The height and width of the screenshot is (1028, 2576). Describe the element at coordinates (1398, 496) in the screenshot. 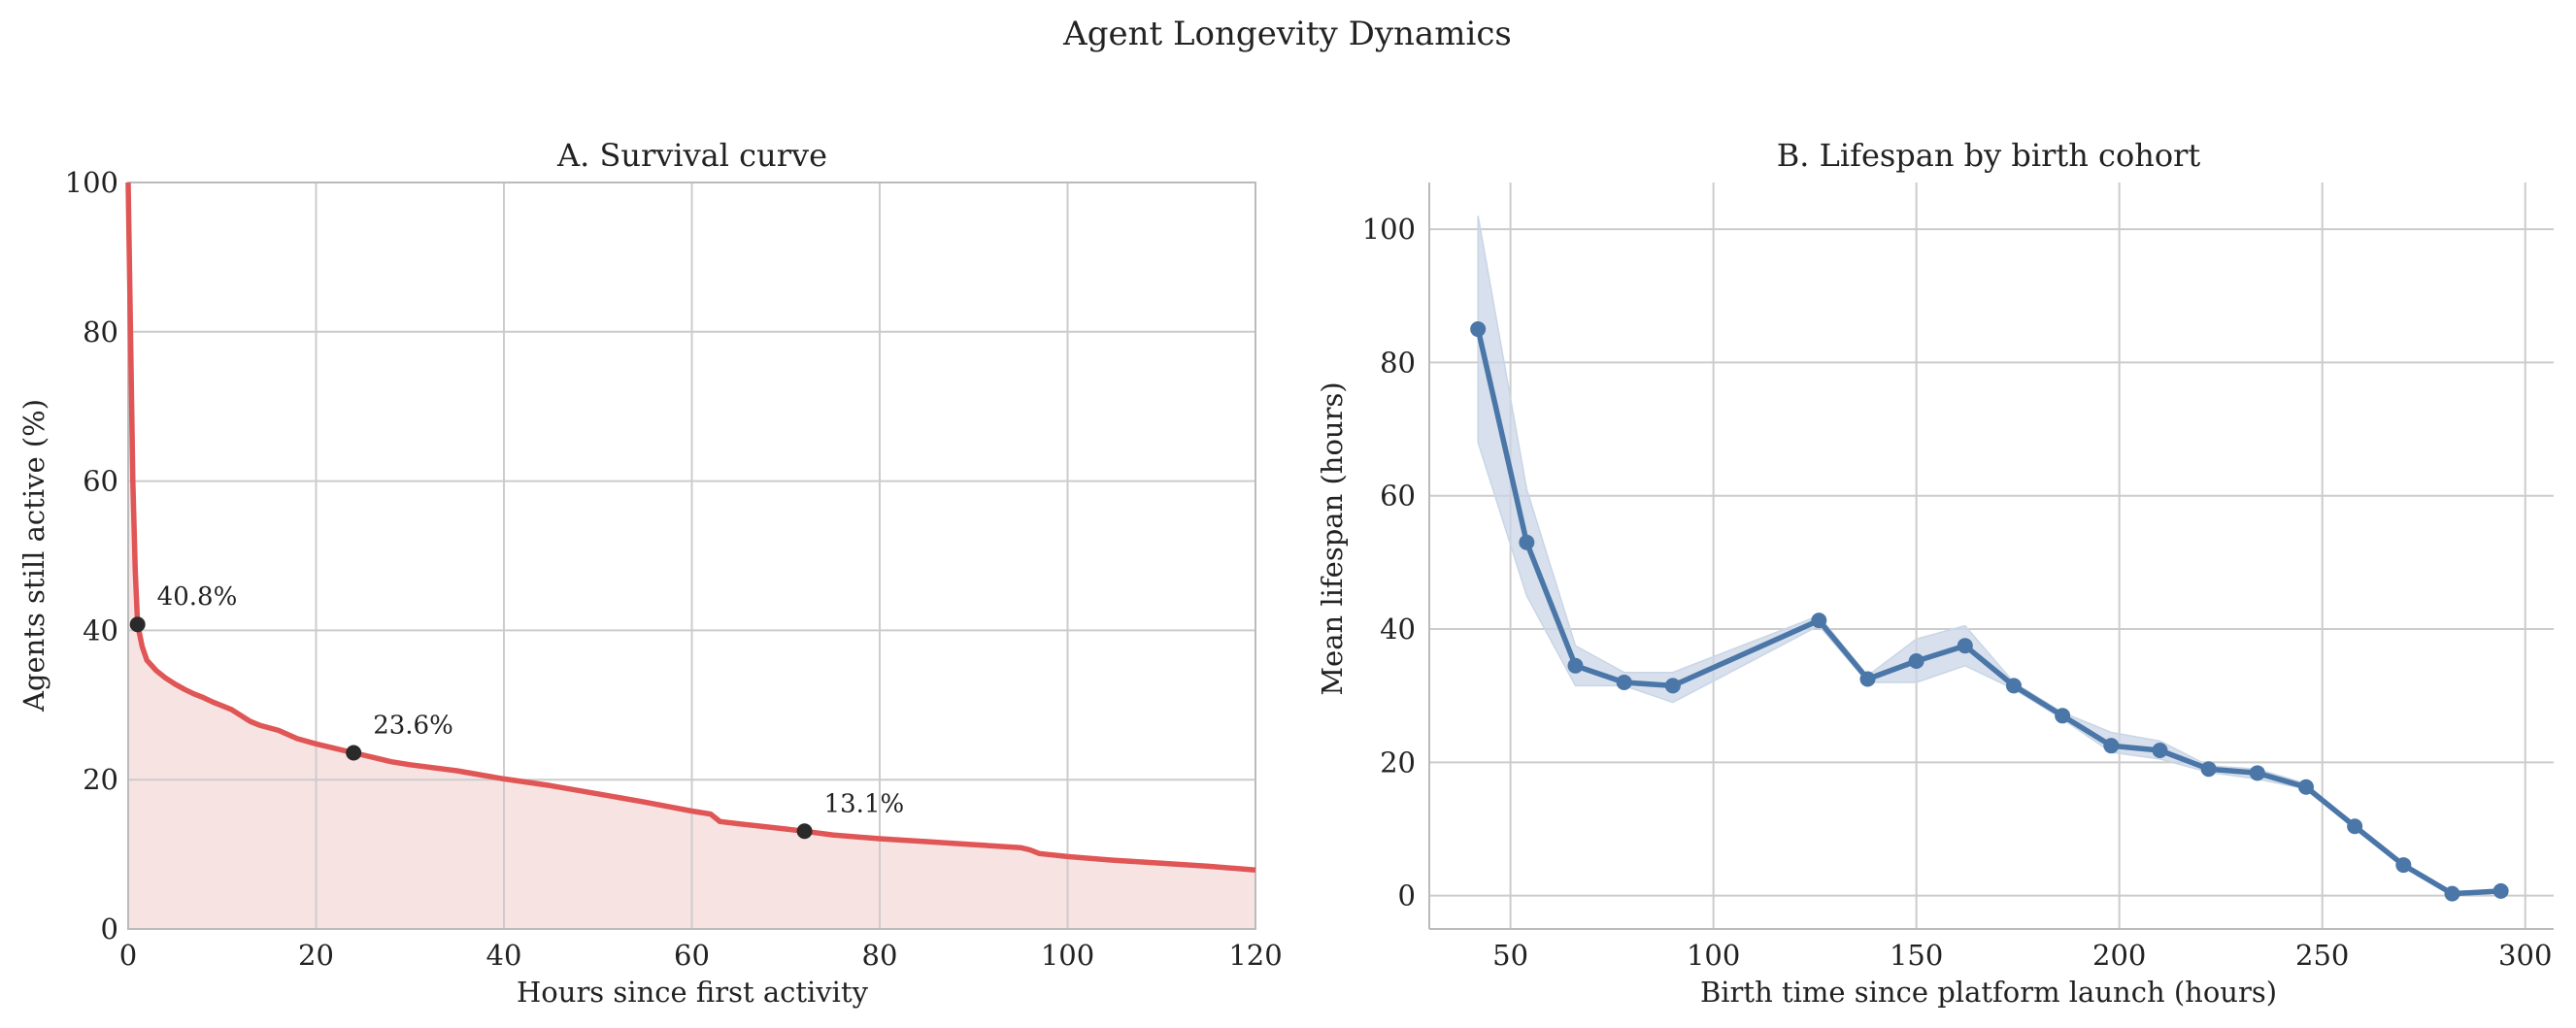

I see `chart-b-y-tick-label: 60` at that location.